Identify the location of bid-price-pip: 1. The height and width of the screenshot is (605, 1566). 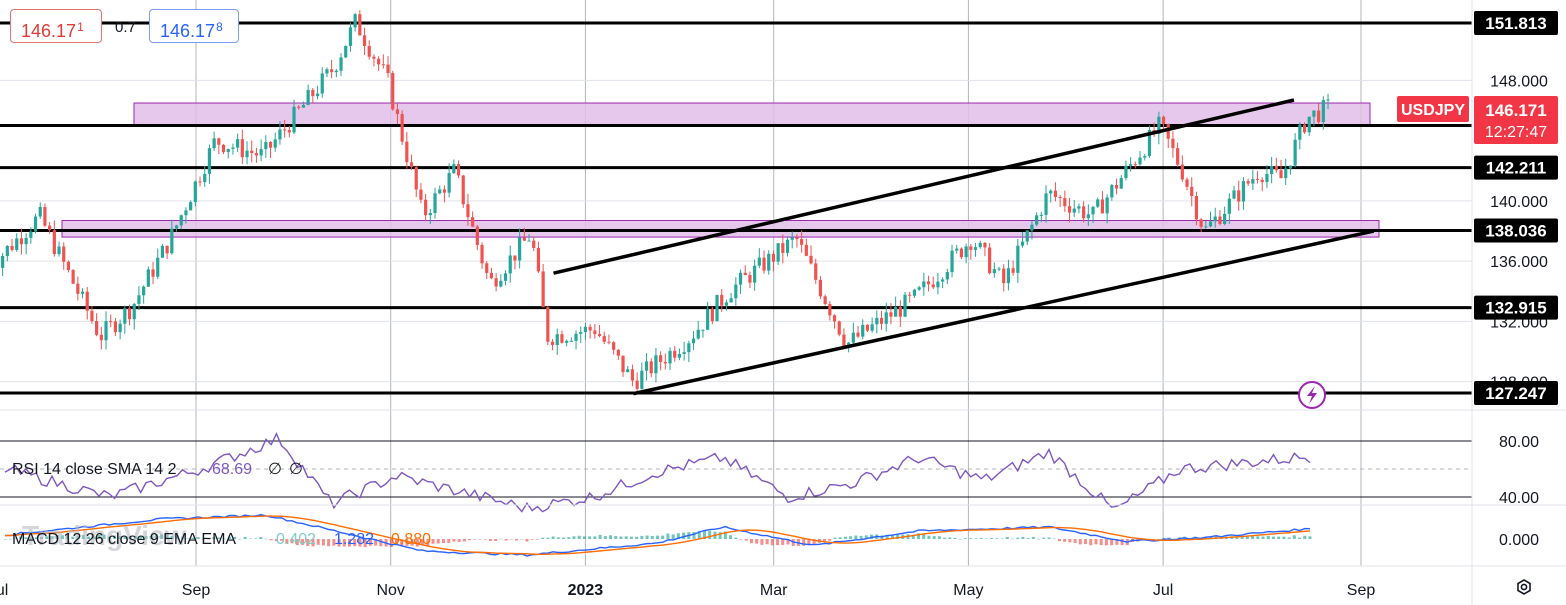
(80, 27).